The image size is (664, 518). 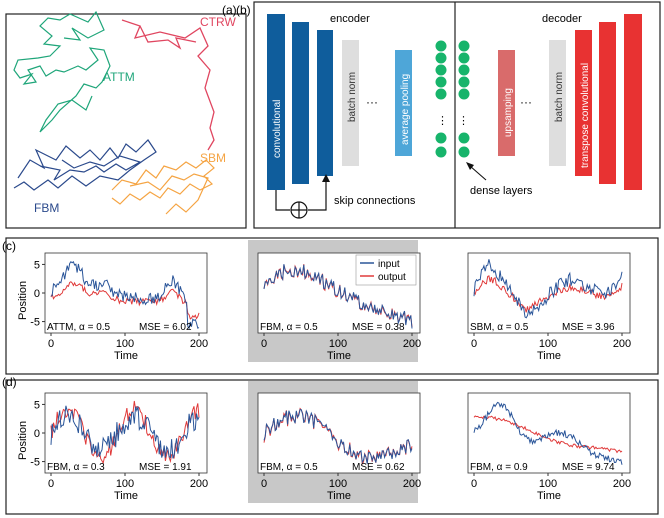 What do you see at coordinates (585, 115) in the screenshot?
I see `transpose-conv-label: transpose convolutional` at bounding box center [585, 115].